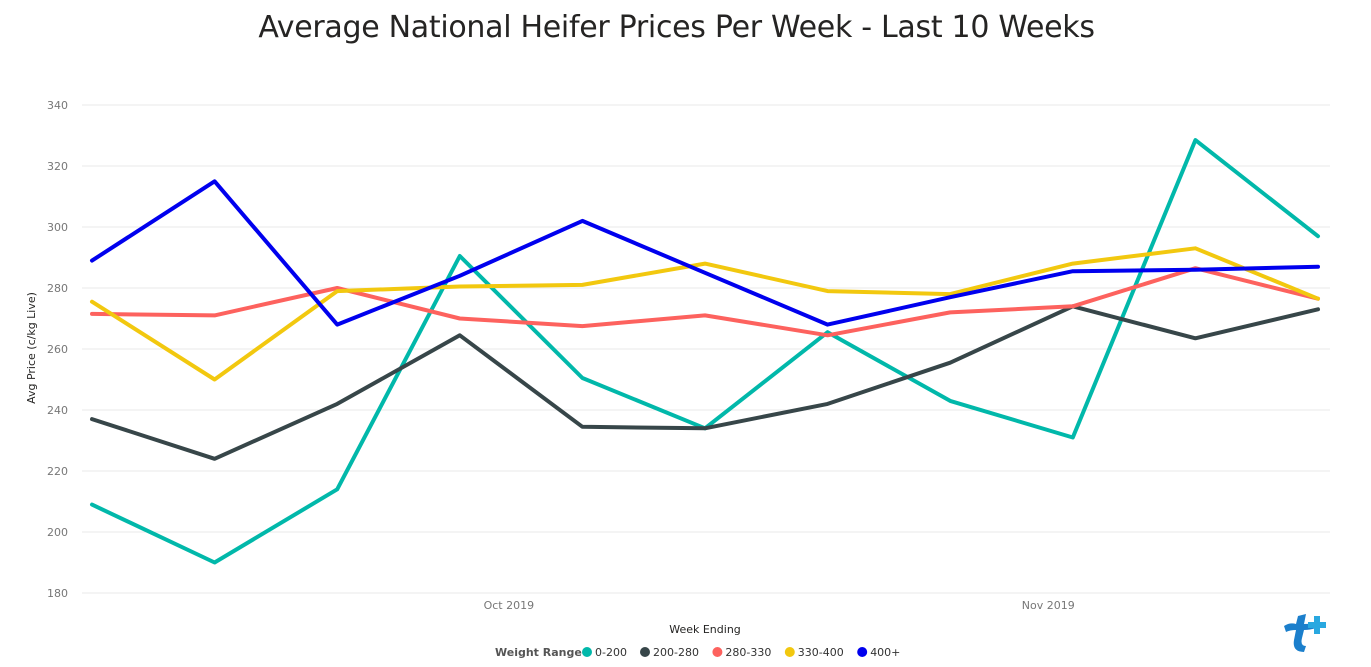 This screenshot has width=1371, height=667. What do you see at coordinates (57, 532) in the screenshot?
I see `y-tick-label: 200` at bounding box center [57, 532].